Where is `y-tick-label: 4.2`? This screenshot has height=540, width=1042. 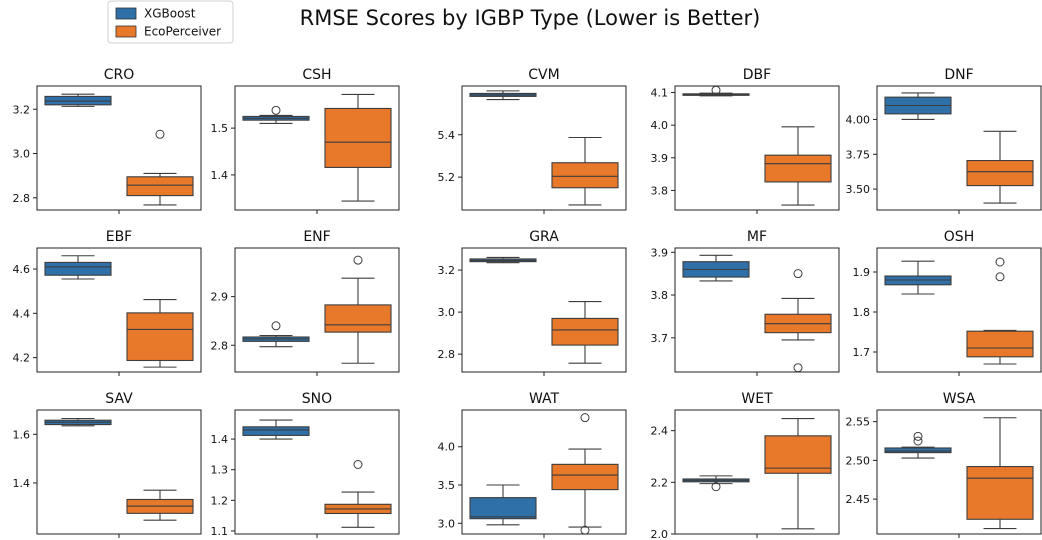 y-tick-label: 4.2 is located at coordinates (22, 358).